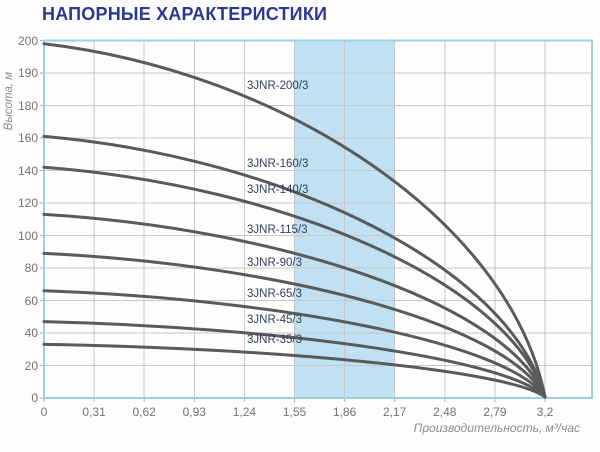  What do you see at coordinates (27, 40) in the screenshot?
I see `y-tick-label: 200` at bounding box center [27, 40].